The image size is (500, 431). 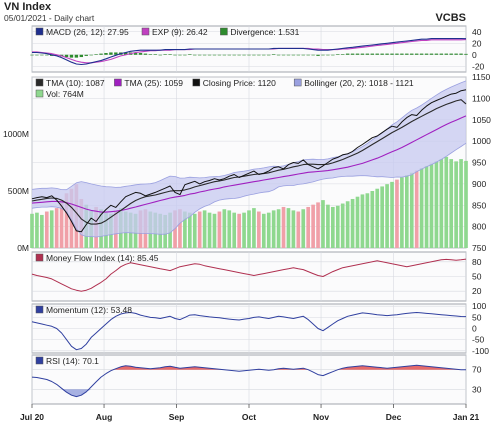 I want to click on macd-tick-3: -20, so click(x=478, y=66).